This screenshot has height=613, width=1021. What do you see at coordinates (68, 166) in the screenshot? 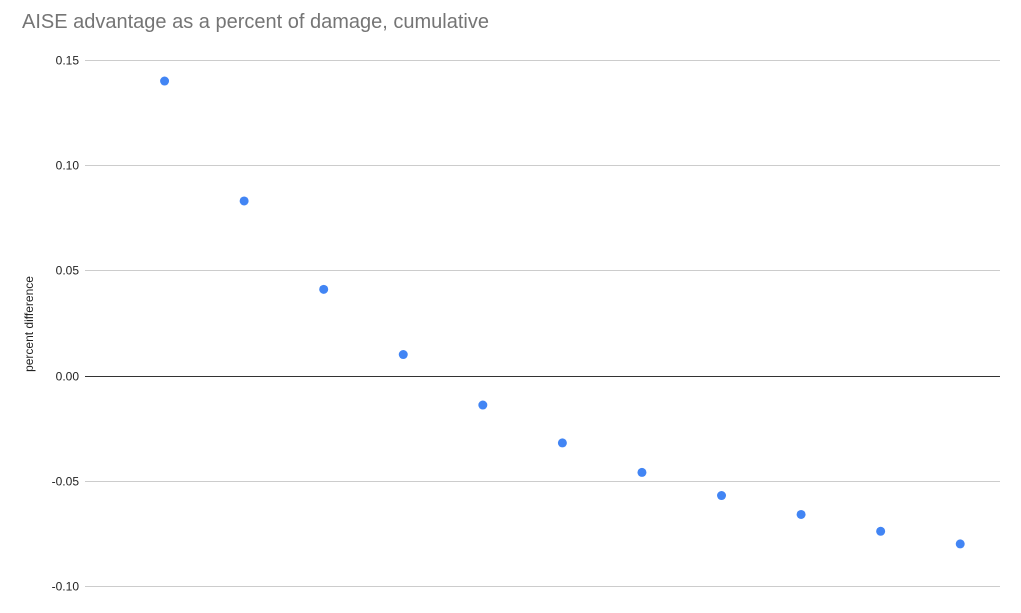
I see `y-tick-label: 0.10` at bounding box center [68, 166].